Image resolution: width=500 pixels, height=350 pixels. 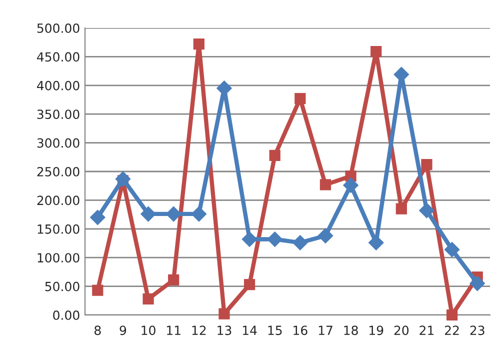 What do you see at coordinates (66, 315) in the screenshot?
I see `y-tick-label: 0.00` at bounding box center [66, 315].